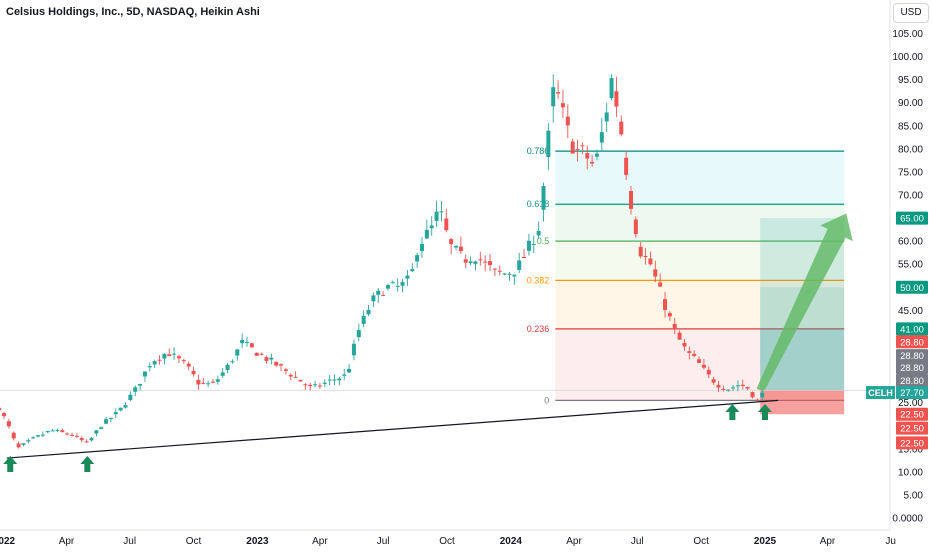 Image resolution: width=932 pixels, height=555 pixels. I want to click on y-tick-label: 10.00, so click(910, 472).